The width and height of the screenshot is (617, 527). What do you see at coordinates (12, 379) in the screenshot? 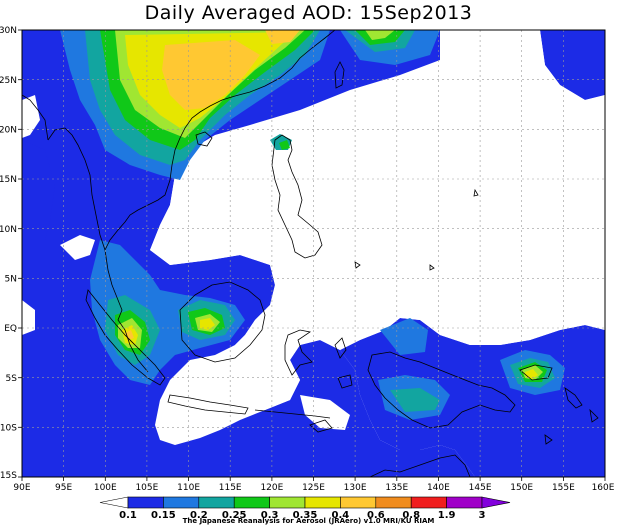
I see `lat-label: 5S` at bounding box center [12, 379].